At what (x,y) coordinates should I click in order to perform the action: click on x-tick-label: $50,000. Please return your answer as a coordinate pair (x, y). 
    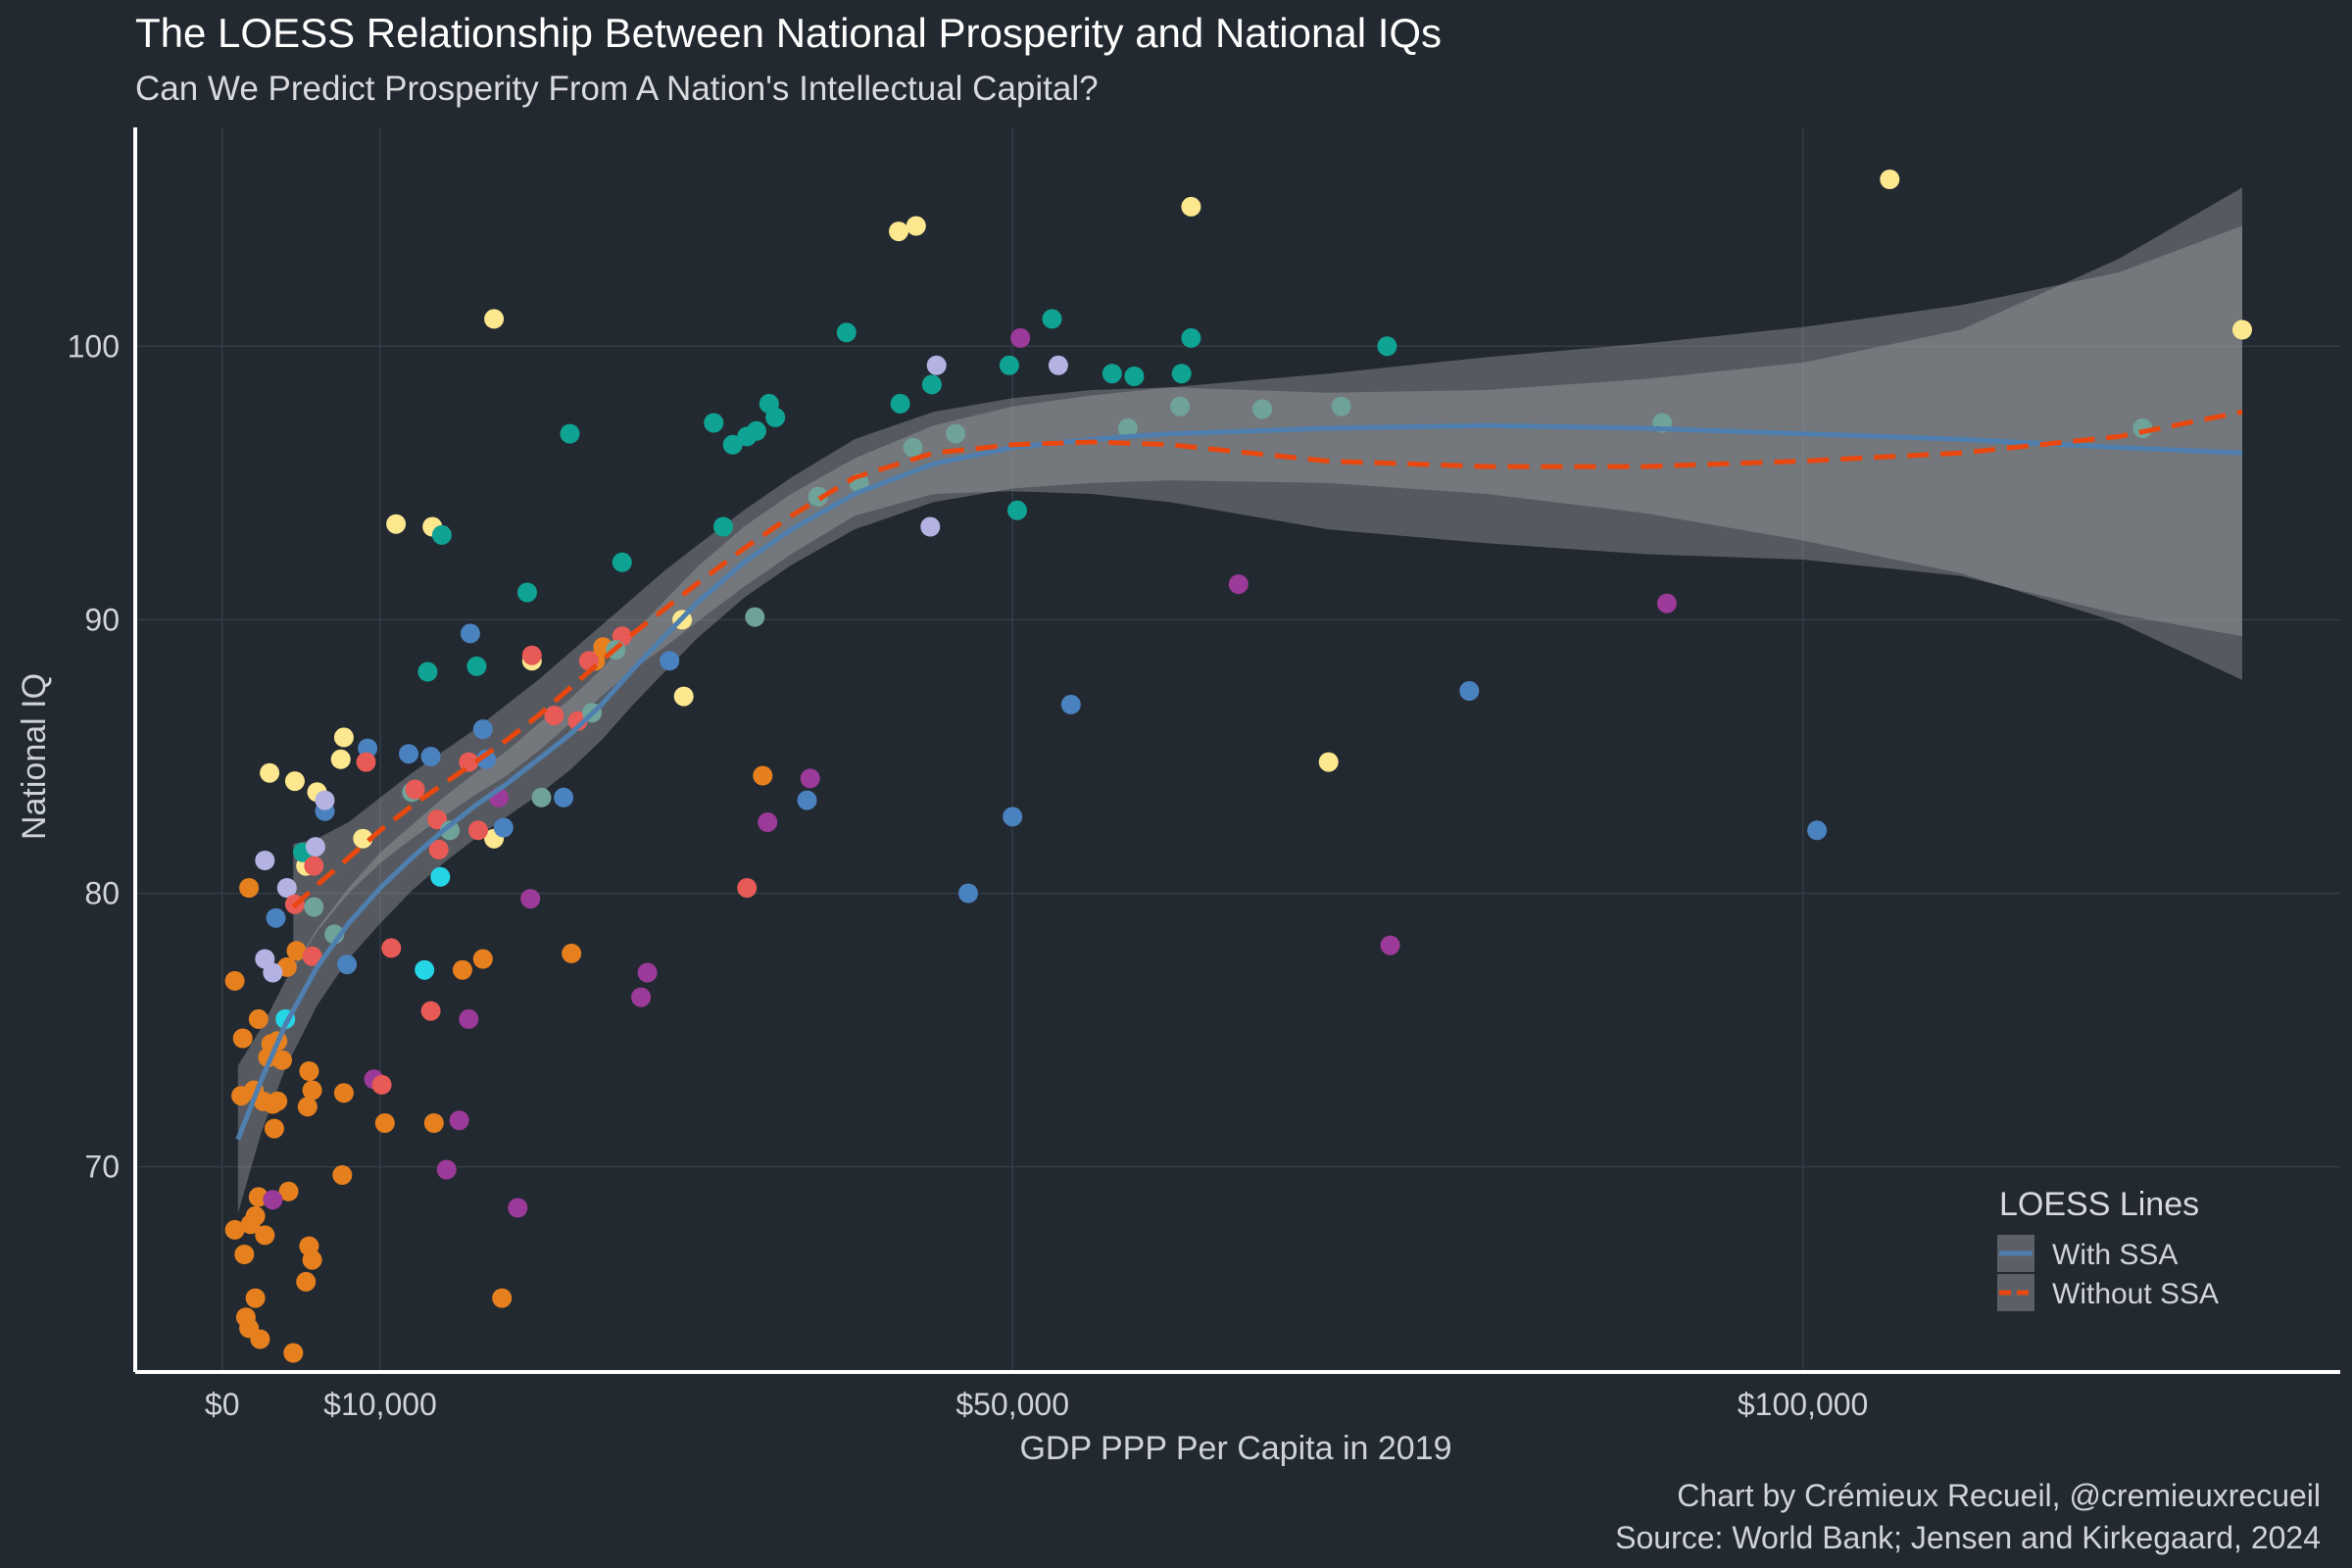
    Looking at the image, I should click on (1012, 1404).